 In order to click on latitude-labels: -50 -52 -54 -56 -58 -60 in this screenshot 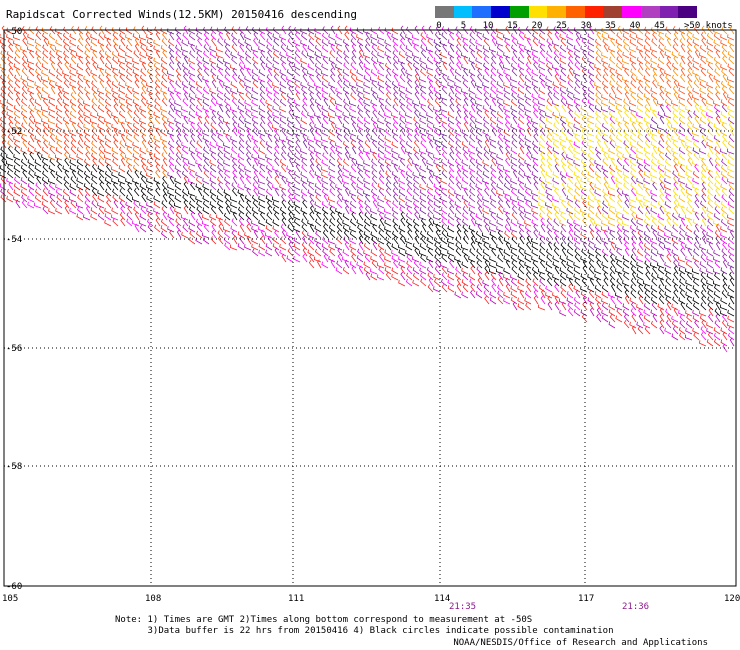, I will do `click(14, 309)`.